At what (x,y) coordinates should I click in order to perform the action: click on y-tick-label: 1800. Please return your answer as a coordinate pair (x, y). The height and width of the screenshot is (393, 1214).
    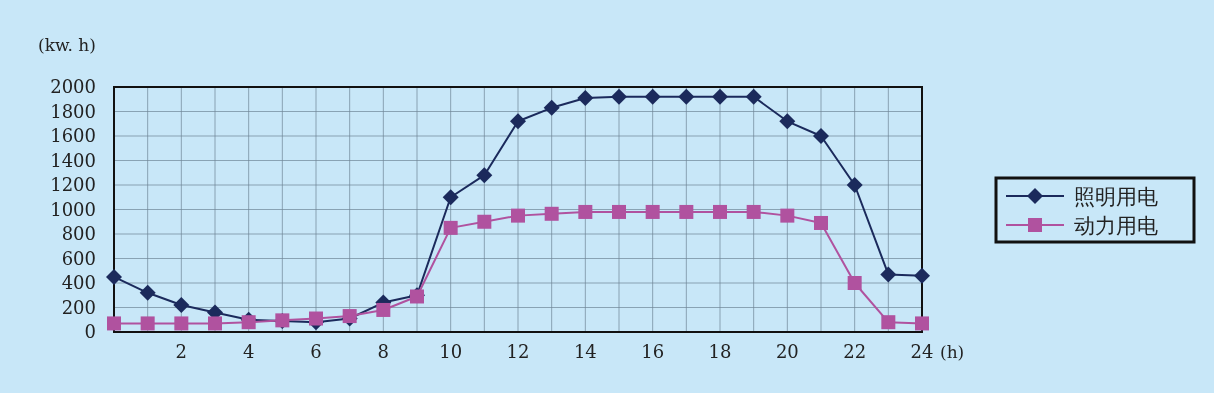
    Looking at the image, I should click on (73, 111).